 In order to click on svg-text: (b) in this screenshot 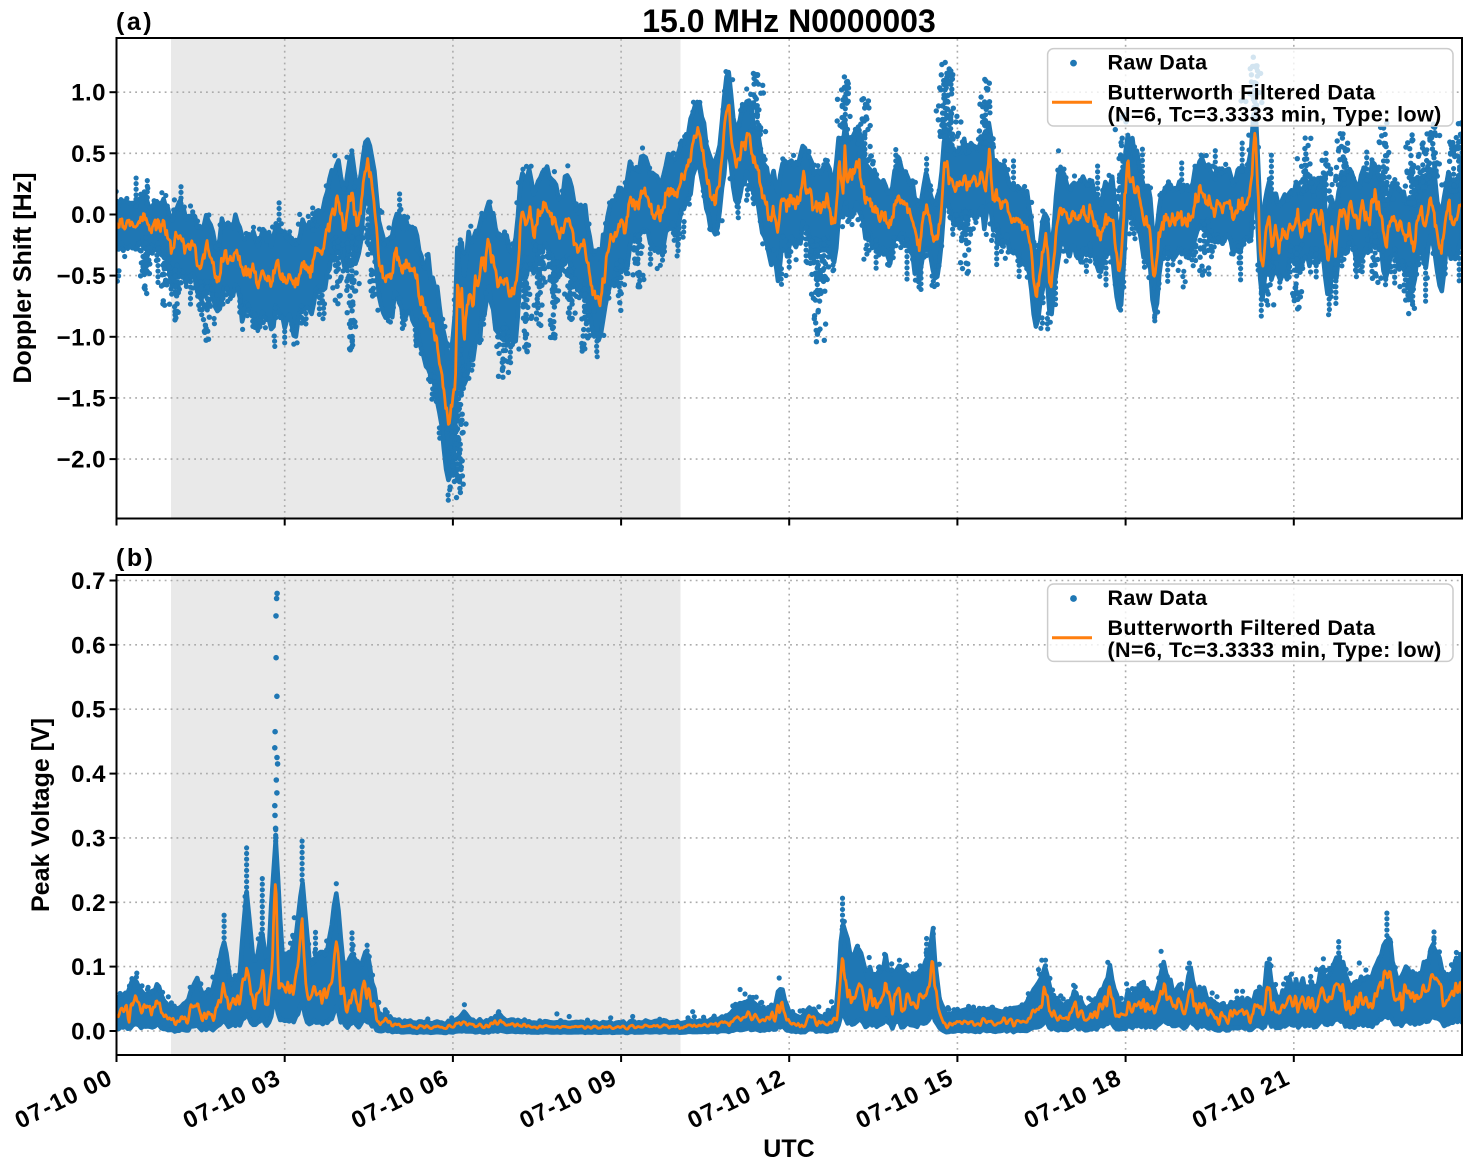, I will do `click(135, 558)`.